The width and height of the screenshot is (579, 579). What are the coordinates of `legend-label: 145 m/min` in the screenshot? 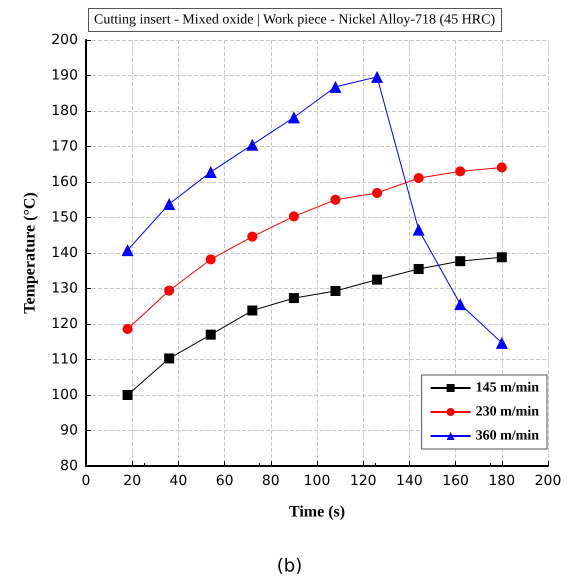 It's located at (508, 388).